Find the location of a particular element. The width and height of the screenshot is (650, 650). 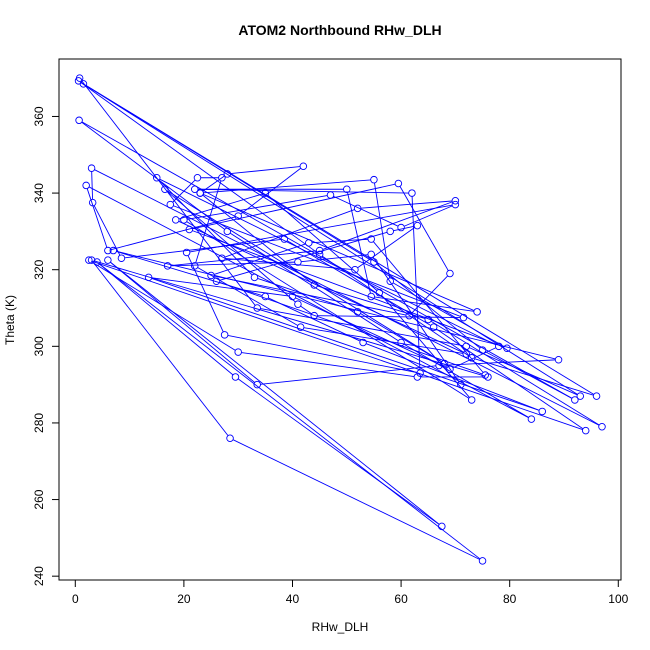

x-tick-label: 0 is located at coordinates (75, 599).